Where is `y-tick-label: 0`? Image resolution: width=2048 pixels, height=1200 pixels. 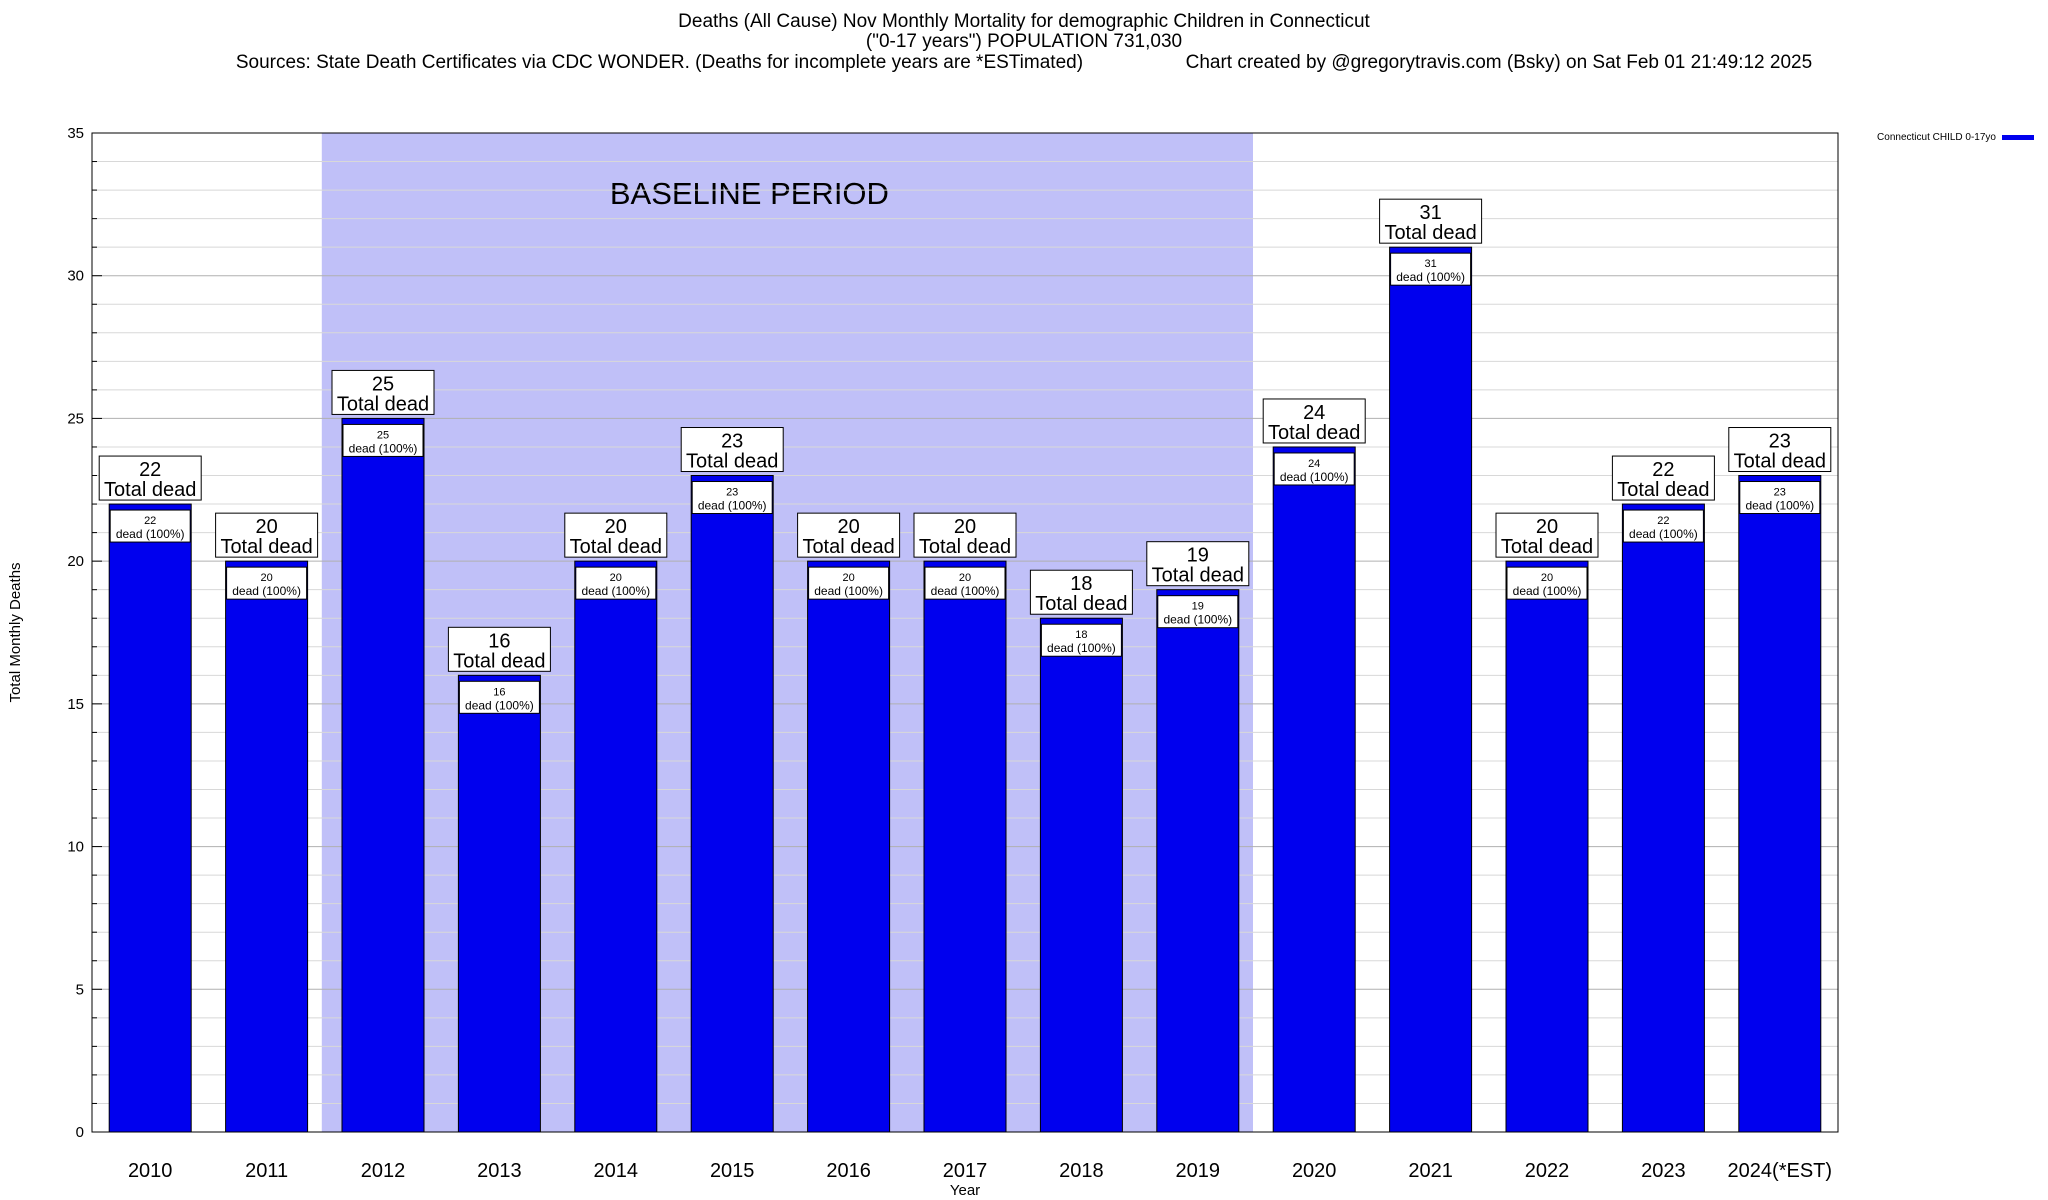
y-tick-label: 0 is located at coordinates (80, 1132).